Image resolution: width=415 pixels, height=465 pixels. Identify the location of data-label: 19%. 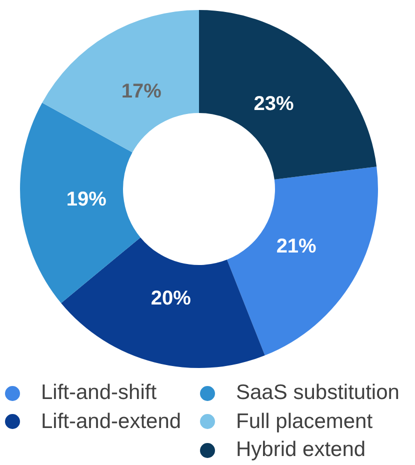
(86, 199).